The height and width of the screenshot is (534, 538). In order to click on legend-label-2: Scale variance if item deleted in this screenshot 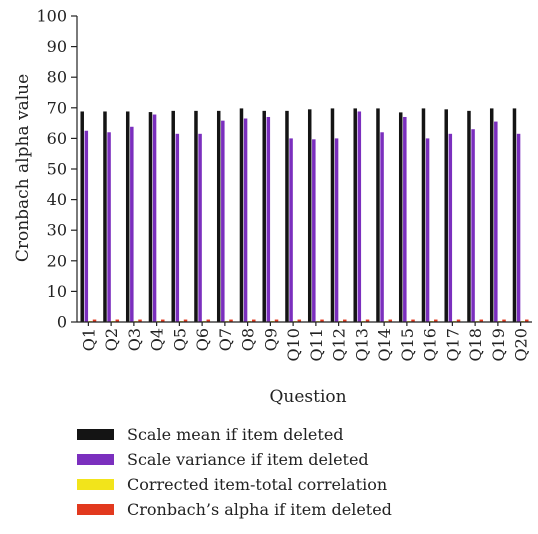, I will do `click(248, 459)`.